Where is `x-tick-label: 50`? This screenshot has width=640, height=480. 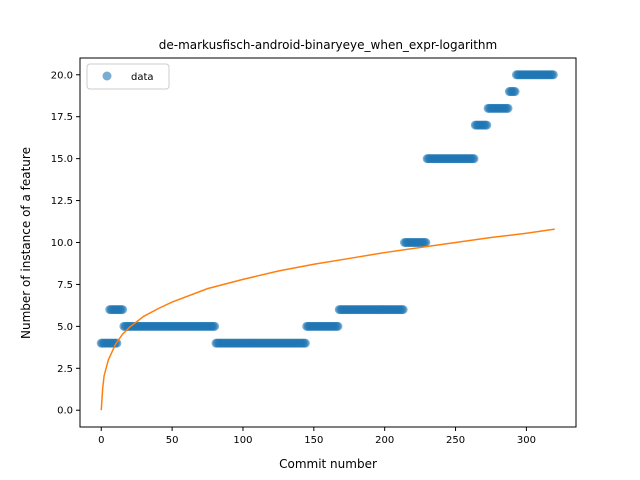 x-tick-label: 50 is located at coordinates (172, 440).